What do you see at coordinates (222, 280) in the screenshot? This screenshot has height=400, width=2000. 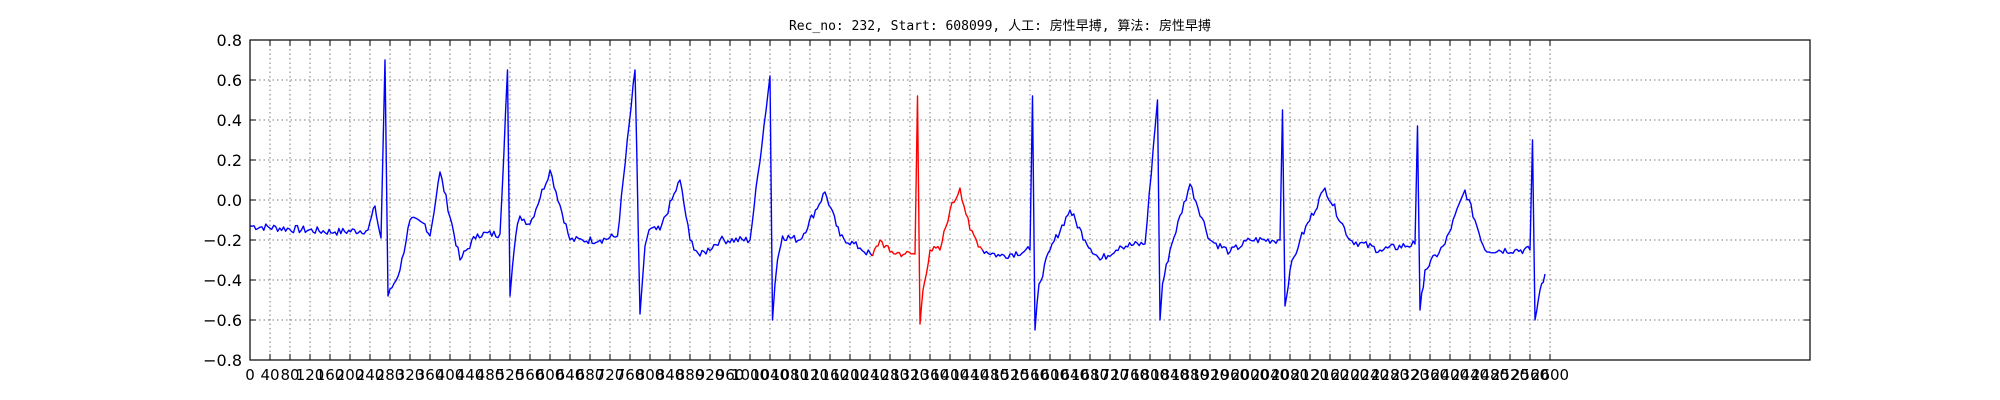 I see `y-tick-label: −0.4` at bounding box center [222, 280].